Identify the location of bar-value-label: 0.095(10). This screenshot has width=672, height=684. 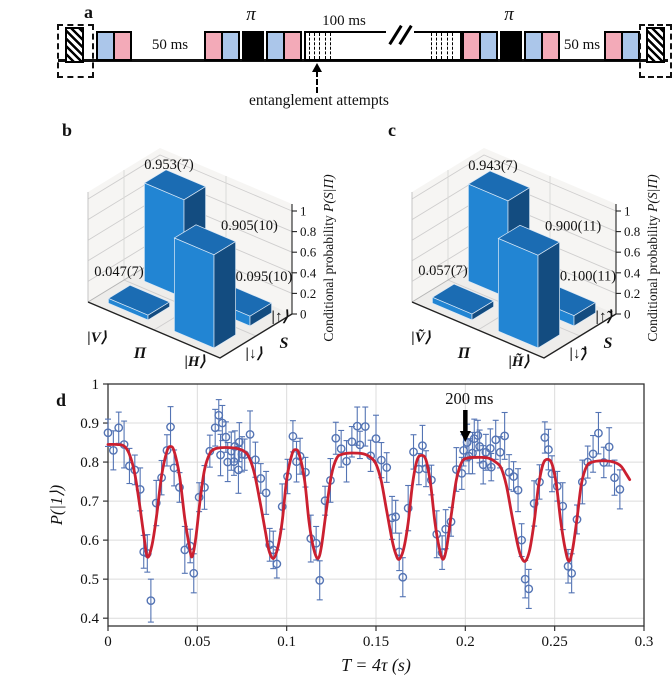
(264, 277).